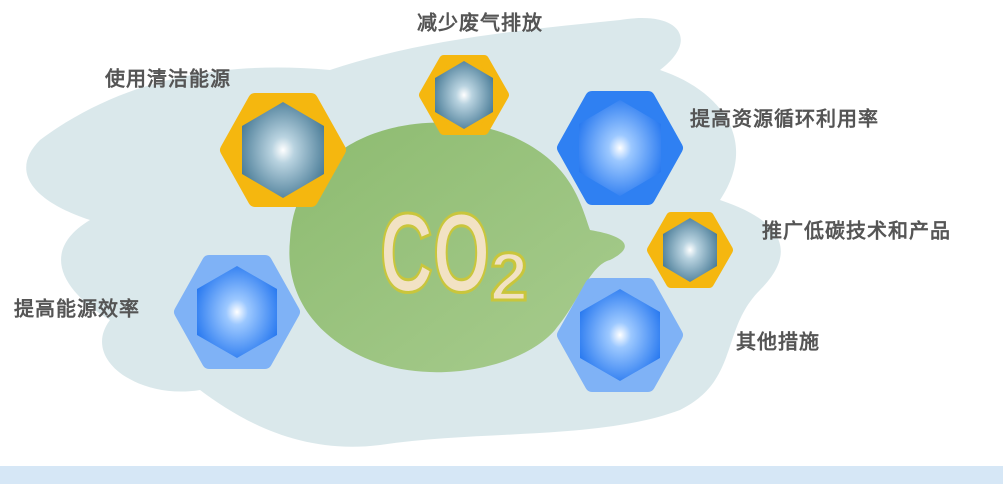 The image size is (1003, 484). I want to click on node-label: 提高资源循环利用率, so click(784, 119).